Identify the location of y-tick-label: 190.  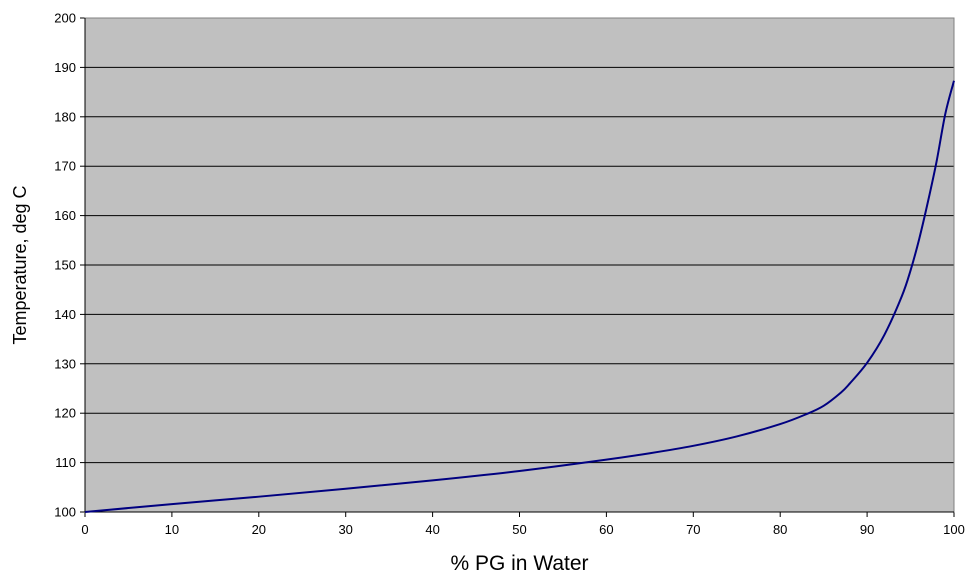
(65, 67).